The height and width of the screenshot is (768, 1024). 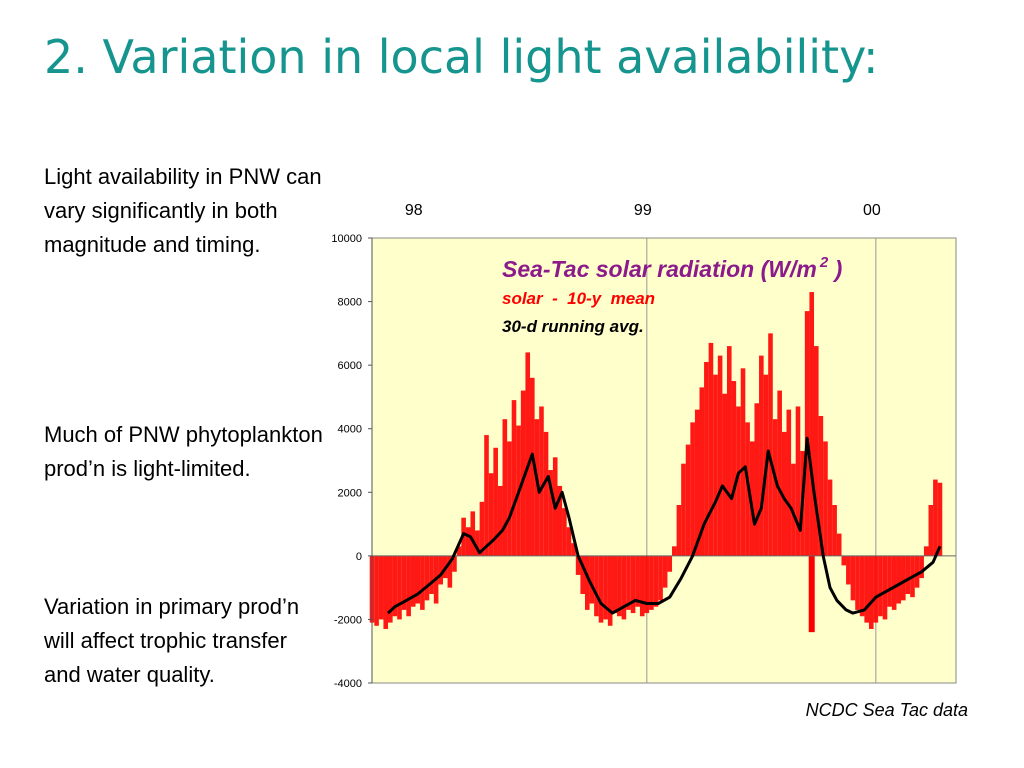 What do you see at coordinates (573, 326) in the screenshot?
I see `legend-running-avg: 30-d running avg.` at bounding box center [573, 326].